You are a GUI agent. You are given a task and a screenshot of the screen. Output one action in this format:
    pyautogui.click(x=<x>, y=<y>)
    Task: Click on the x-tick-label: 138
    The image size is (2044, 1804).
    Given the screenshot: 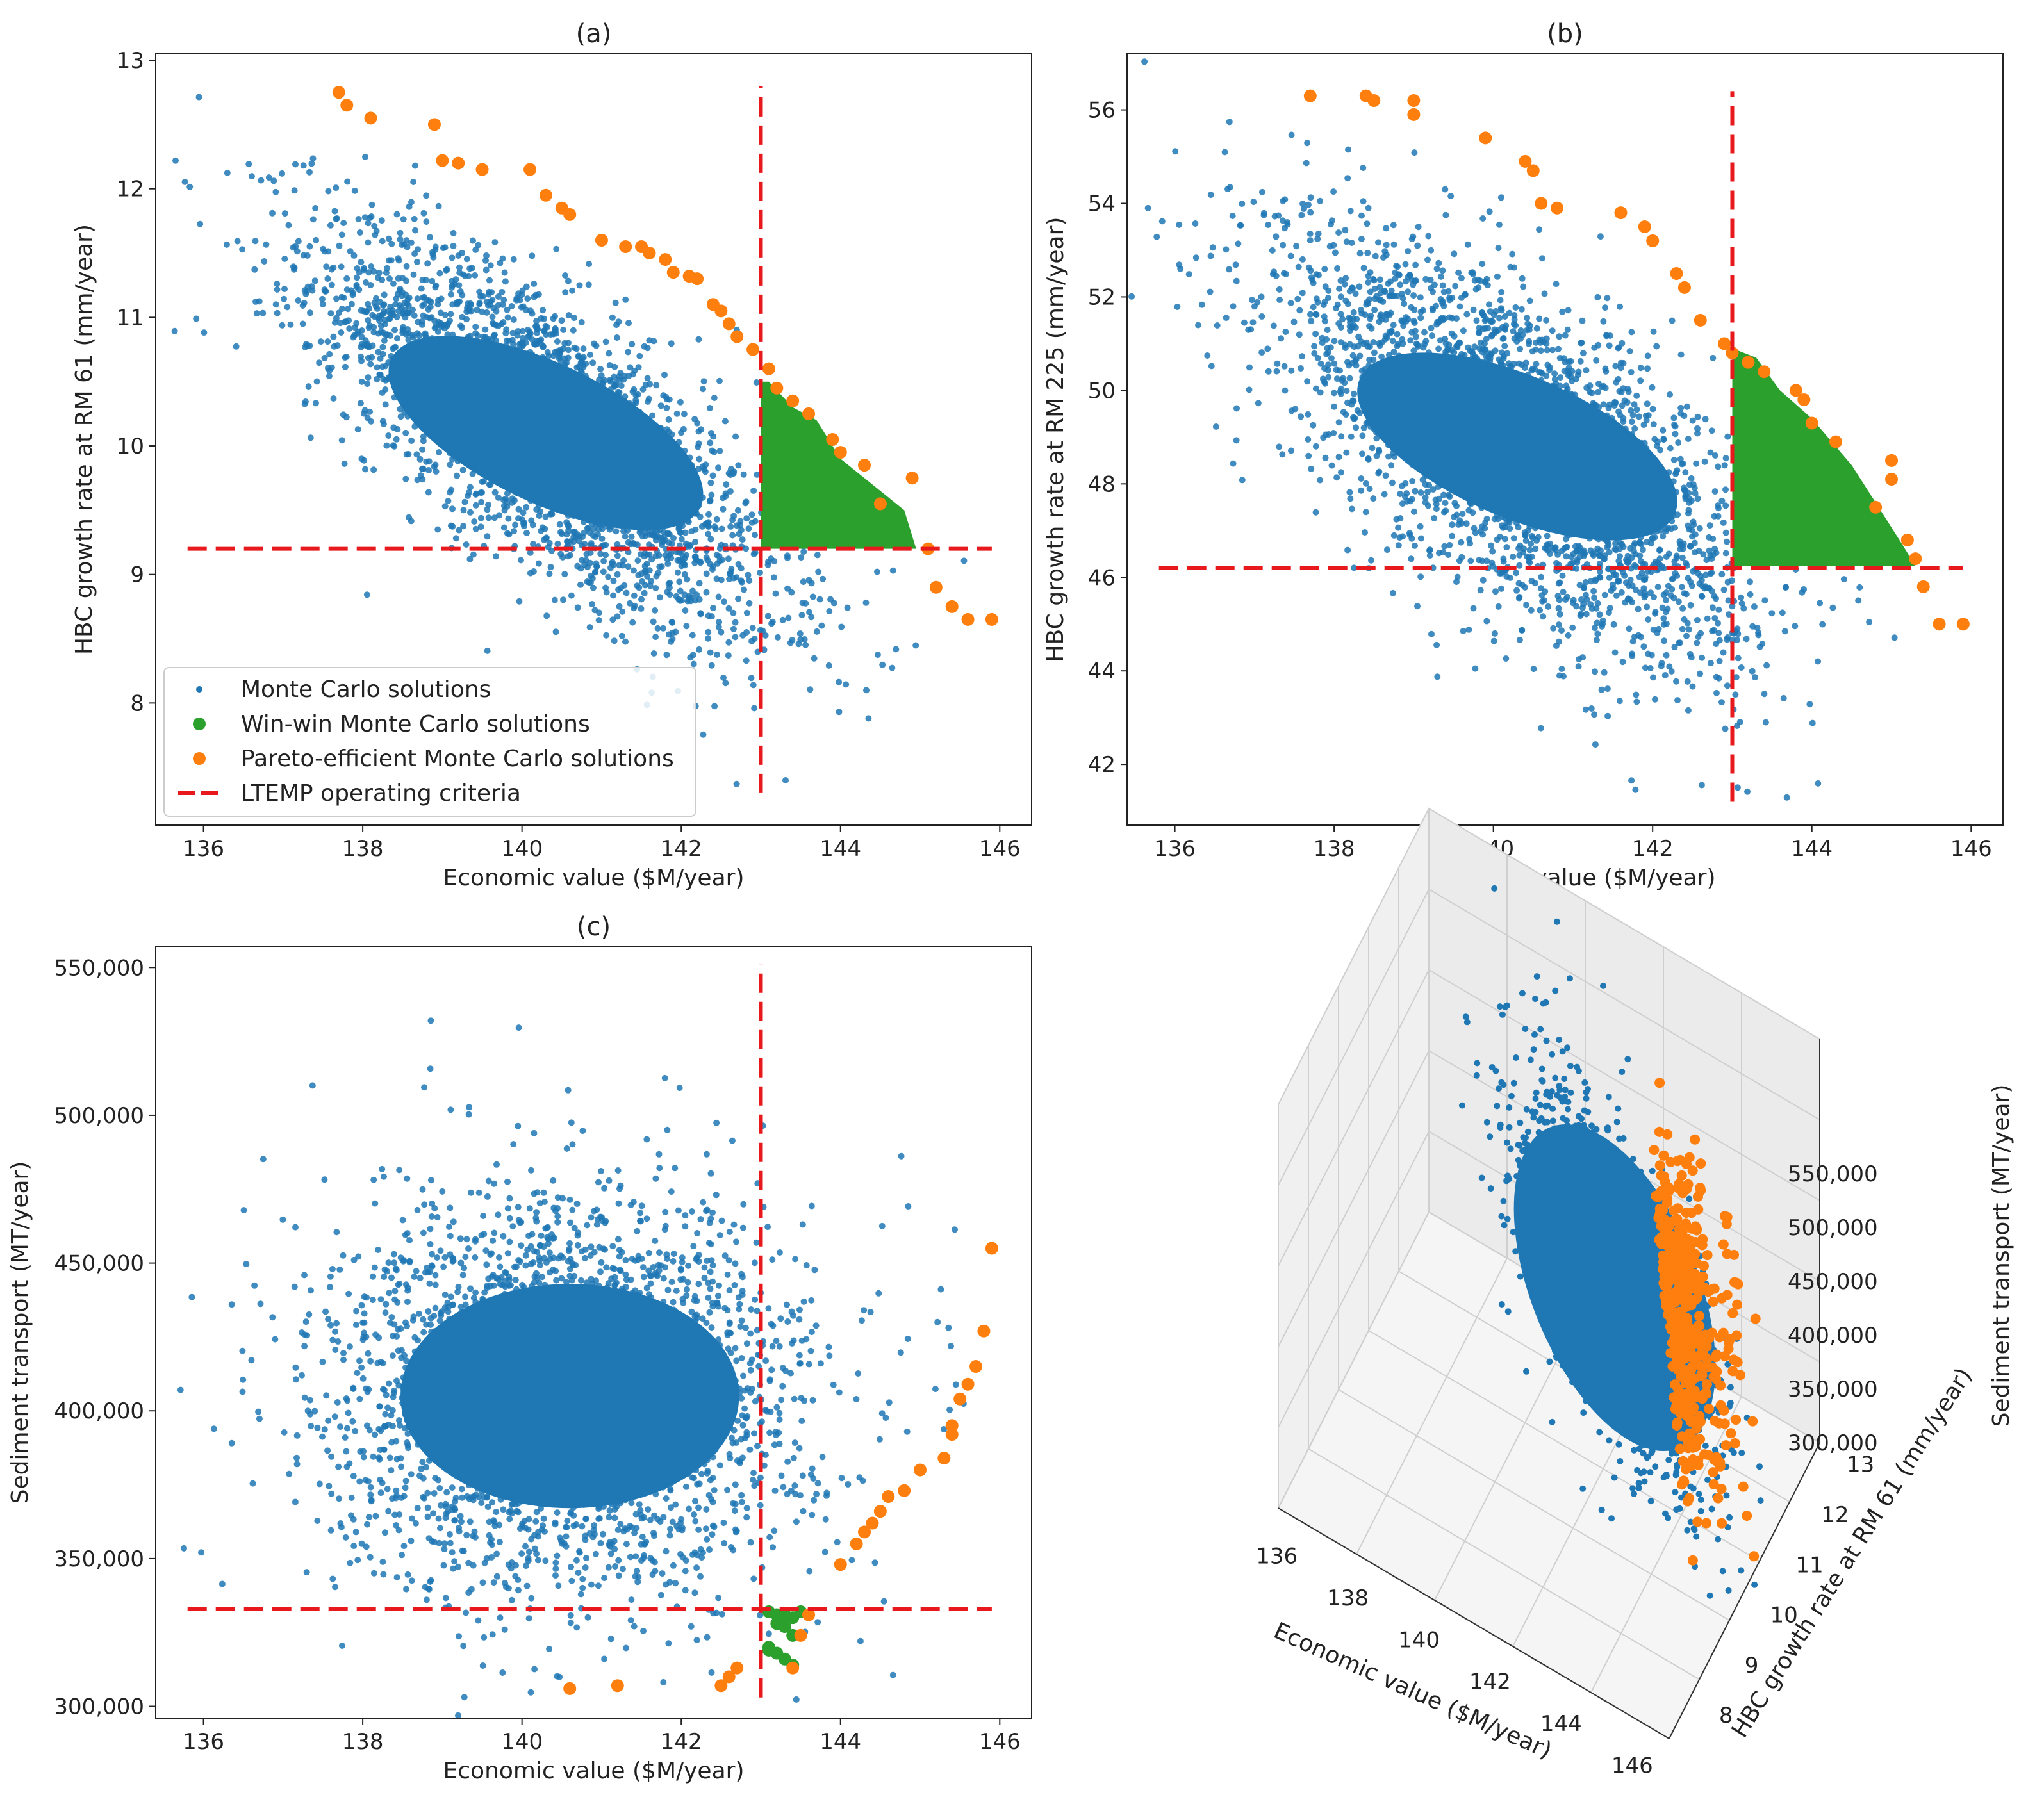 What is the action you would take?
    pyautogui.click(x=363, y=849)
    